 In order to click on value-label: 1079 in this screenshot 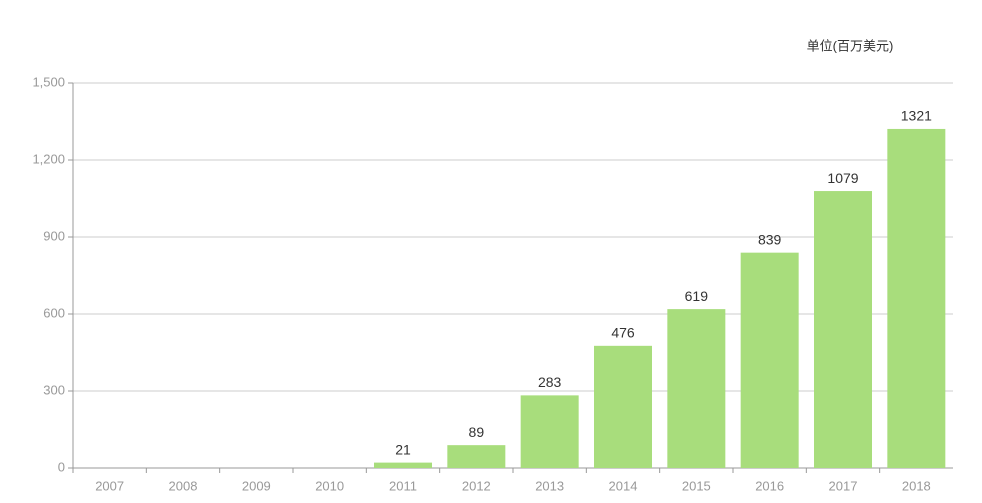, I will do `click(842, 178)`.